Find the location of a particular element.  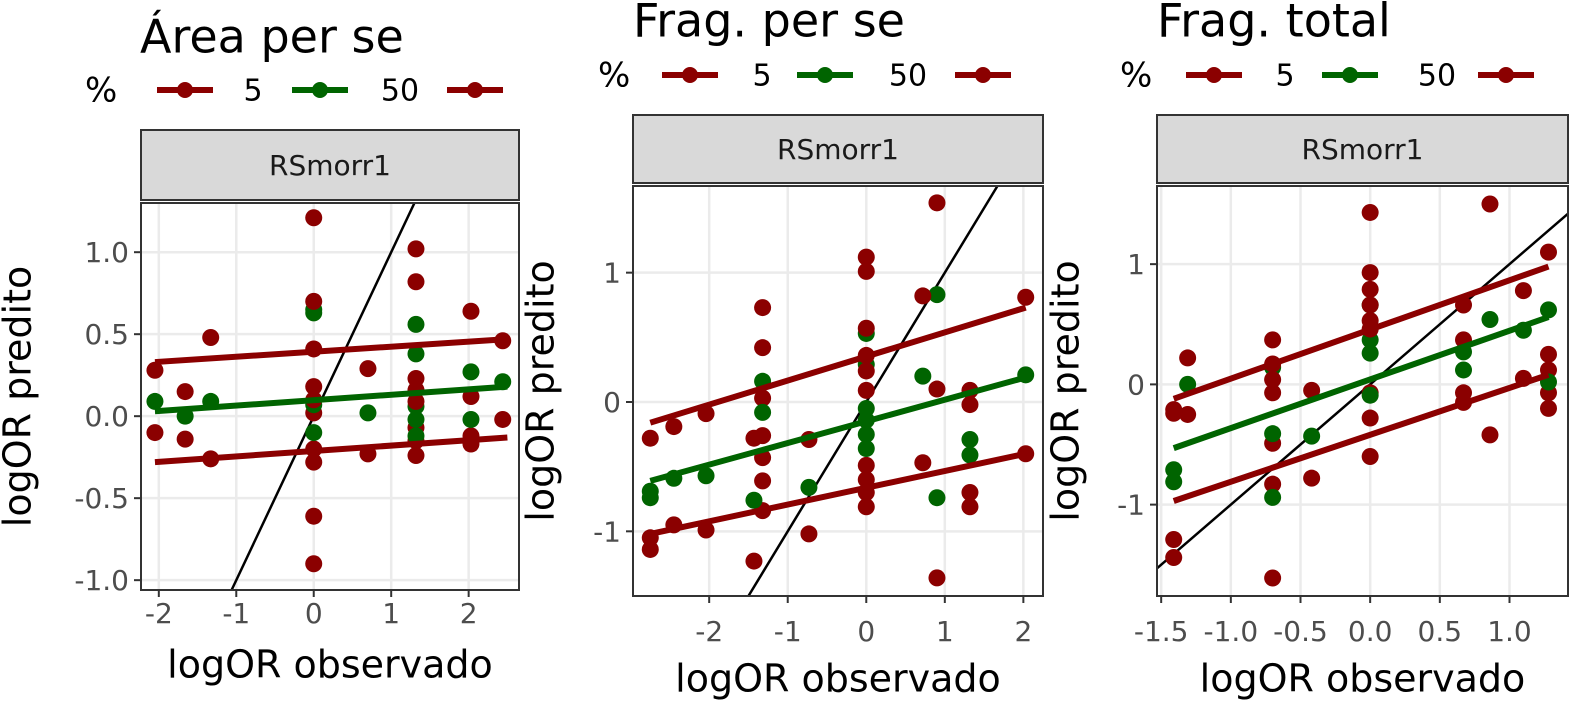

x-tick-label: 0 is located at coordinates (866, 631).